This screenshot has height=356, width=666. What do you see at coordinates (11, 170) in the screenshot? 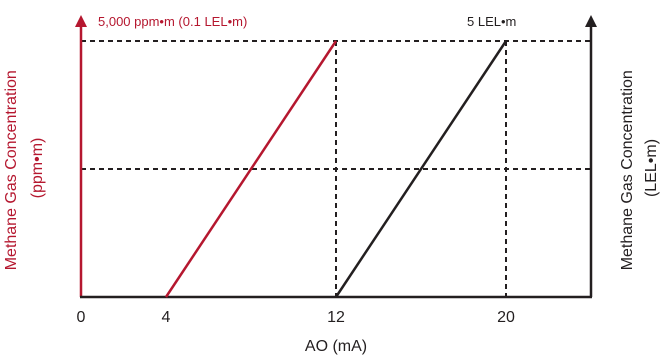
I see `left-y-axis-title-line1: Methane Gas Concentration` at bounding box center [11, 170].